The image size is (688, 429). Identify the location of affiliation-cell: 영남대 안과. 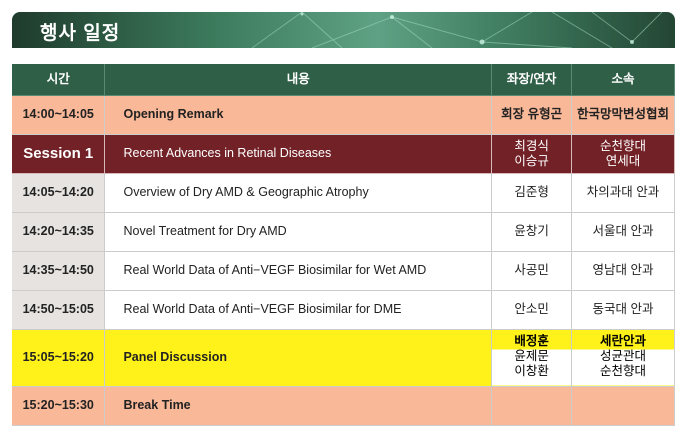
(623, 271).